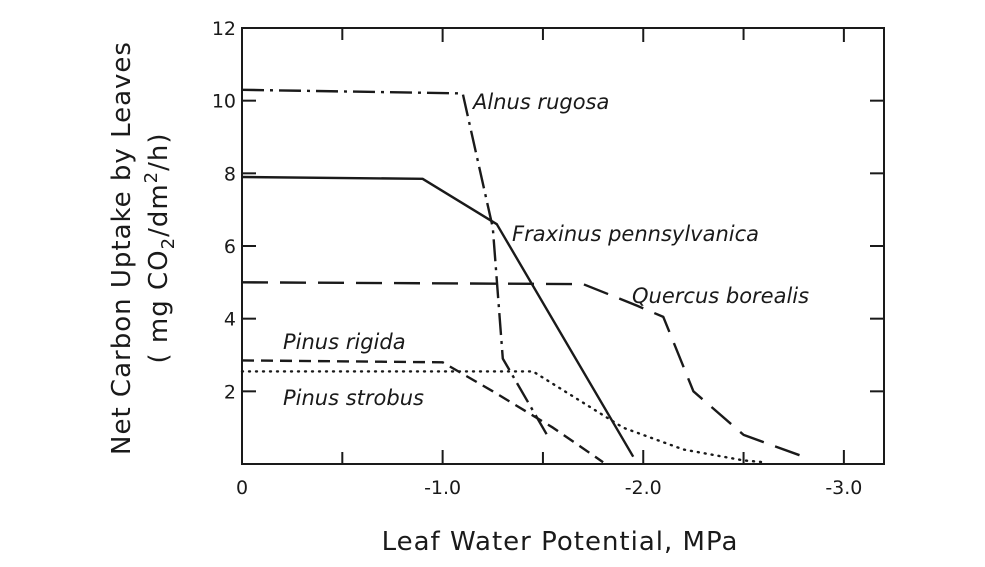 This screenshot has width=985, height=567. What do you see at coordinates (230, 320) in the screenshot?
I see `y-tick-label: 4` at bounding box center [230, 320].